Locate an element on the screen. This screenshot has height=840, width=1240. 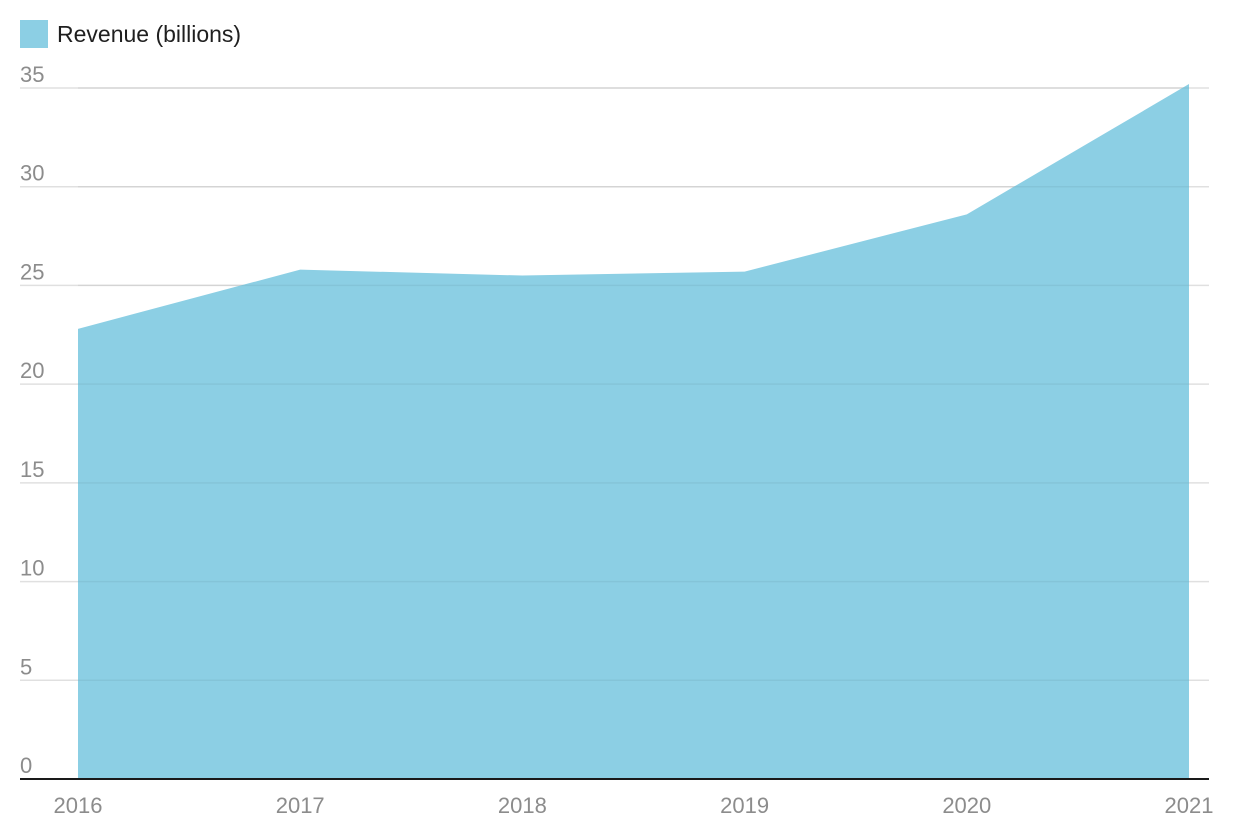
legend-label: Revenue (billions) is located at coordinates (149, 34).